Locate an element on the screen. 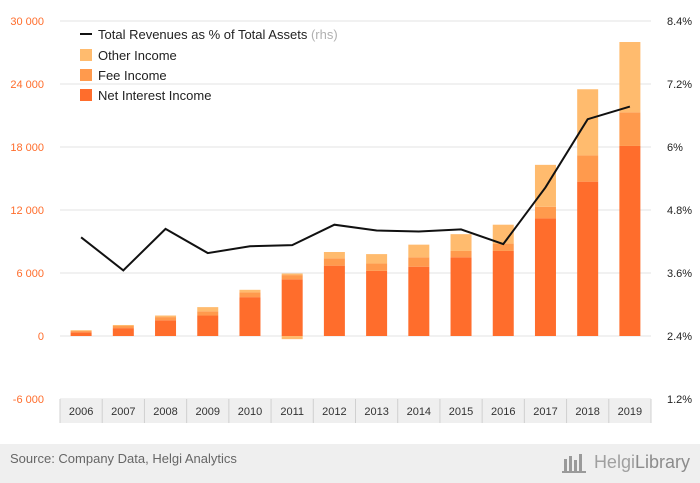 The height and width of the screenshot is (483, 700). x-tick-label: 2011 is located at coordinates (292, 412).